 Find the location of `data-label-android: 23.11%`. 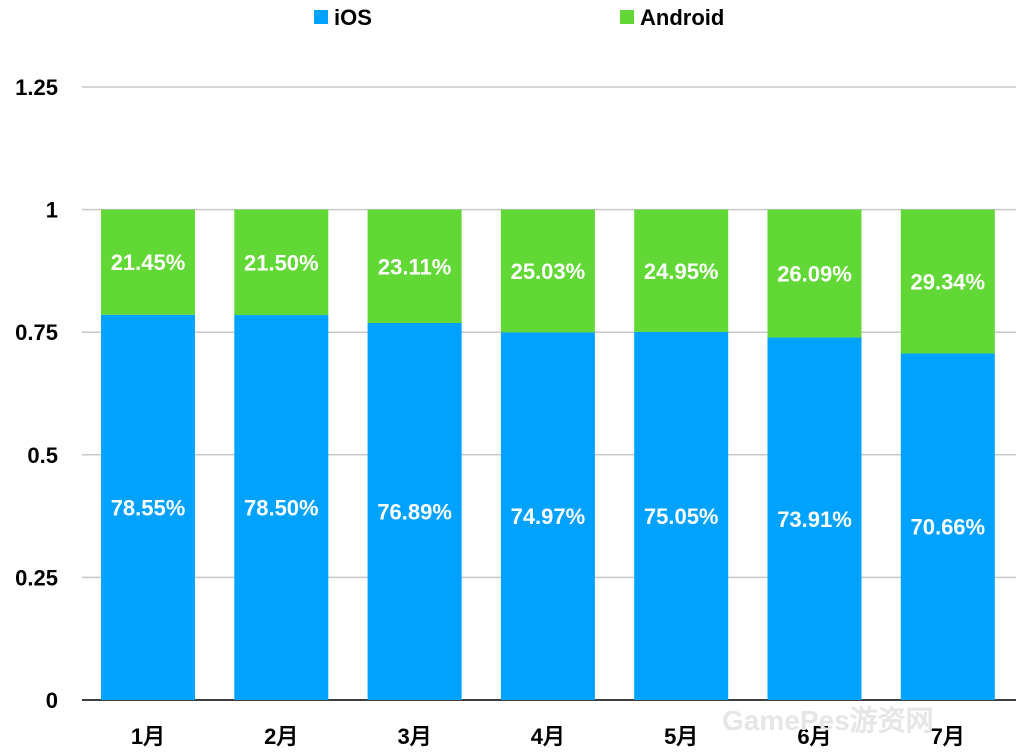

data-label-android: 23.11% is located at coordinates (414, 266).